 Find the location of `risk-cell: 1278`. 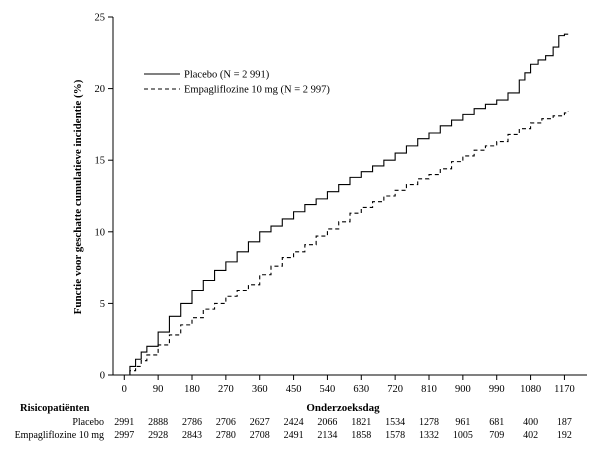

risk-cell: 1278 is located at coordinates (429, 422).